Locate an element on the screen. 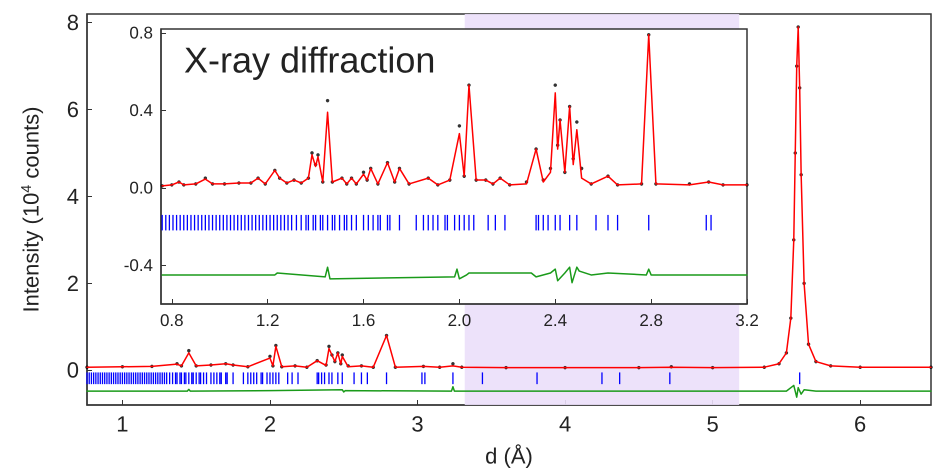  x-tick-label: 0.8 is located at coordinates (172, 320).